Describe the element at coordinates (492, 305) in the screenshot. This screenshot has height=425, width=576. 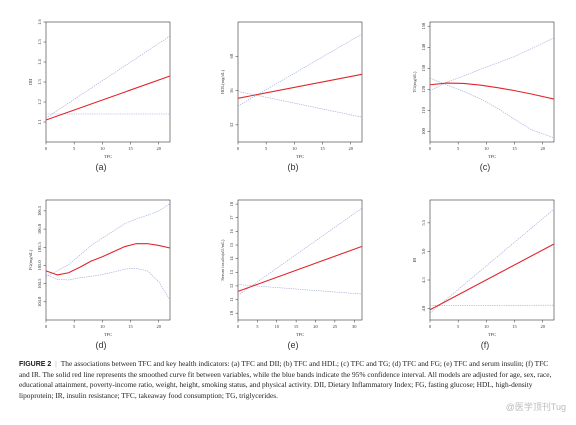
I see `series-lower-f` at that location.